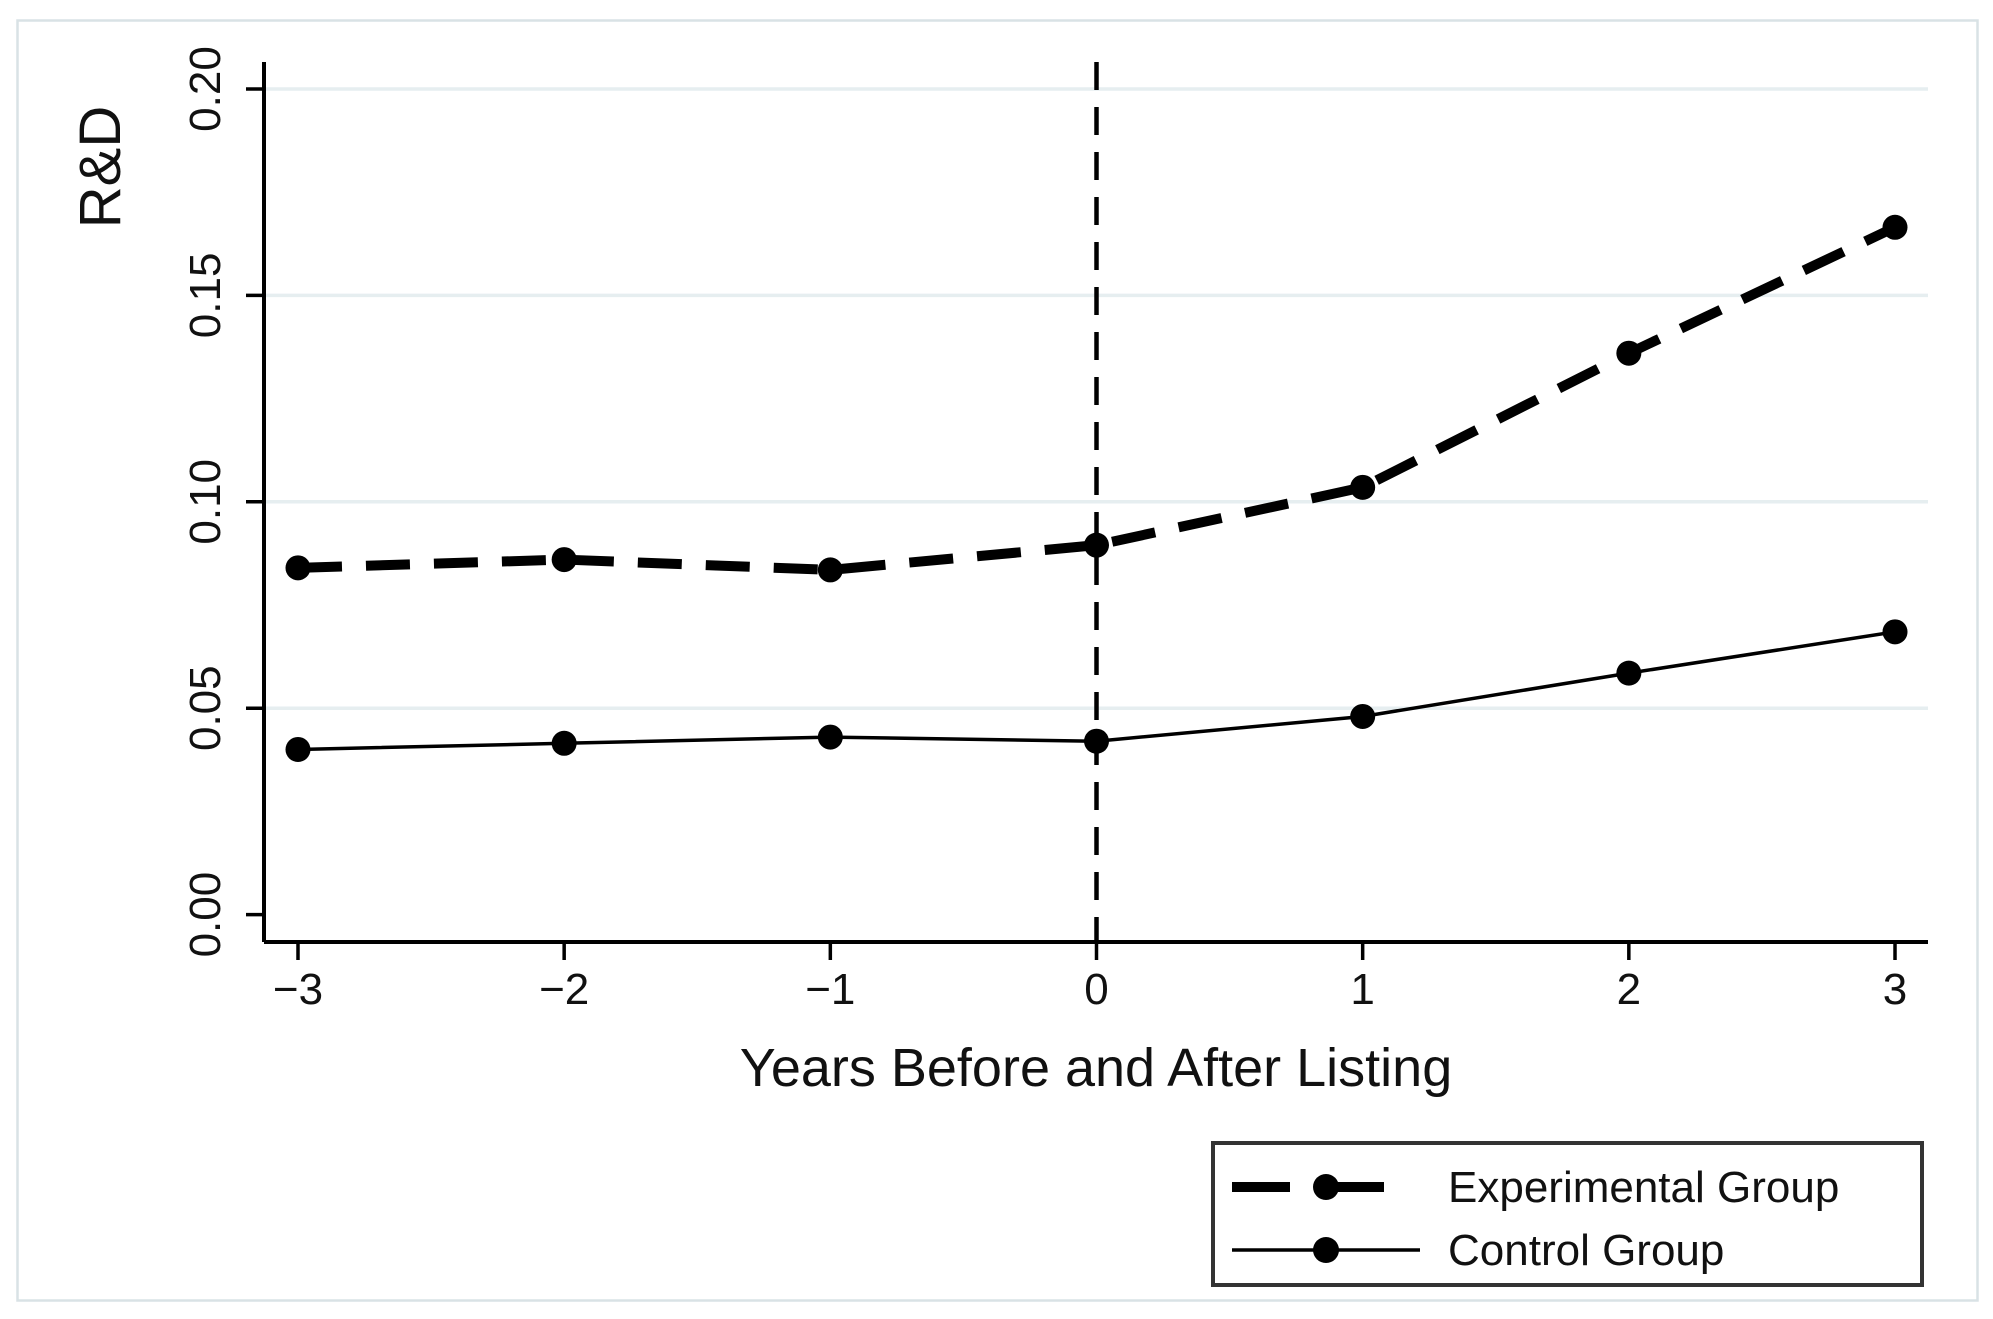  Describe the element at coordinates (1567, 1214) in the screenshot. I see `legend: Experimental Group Control Group` at that location.